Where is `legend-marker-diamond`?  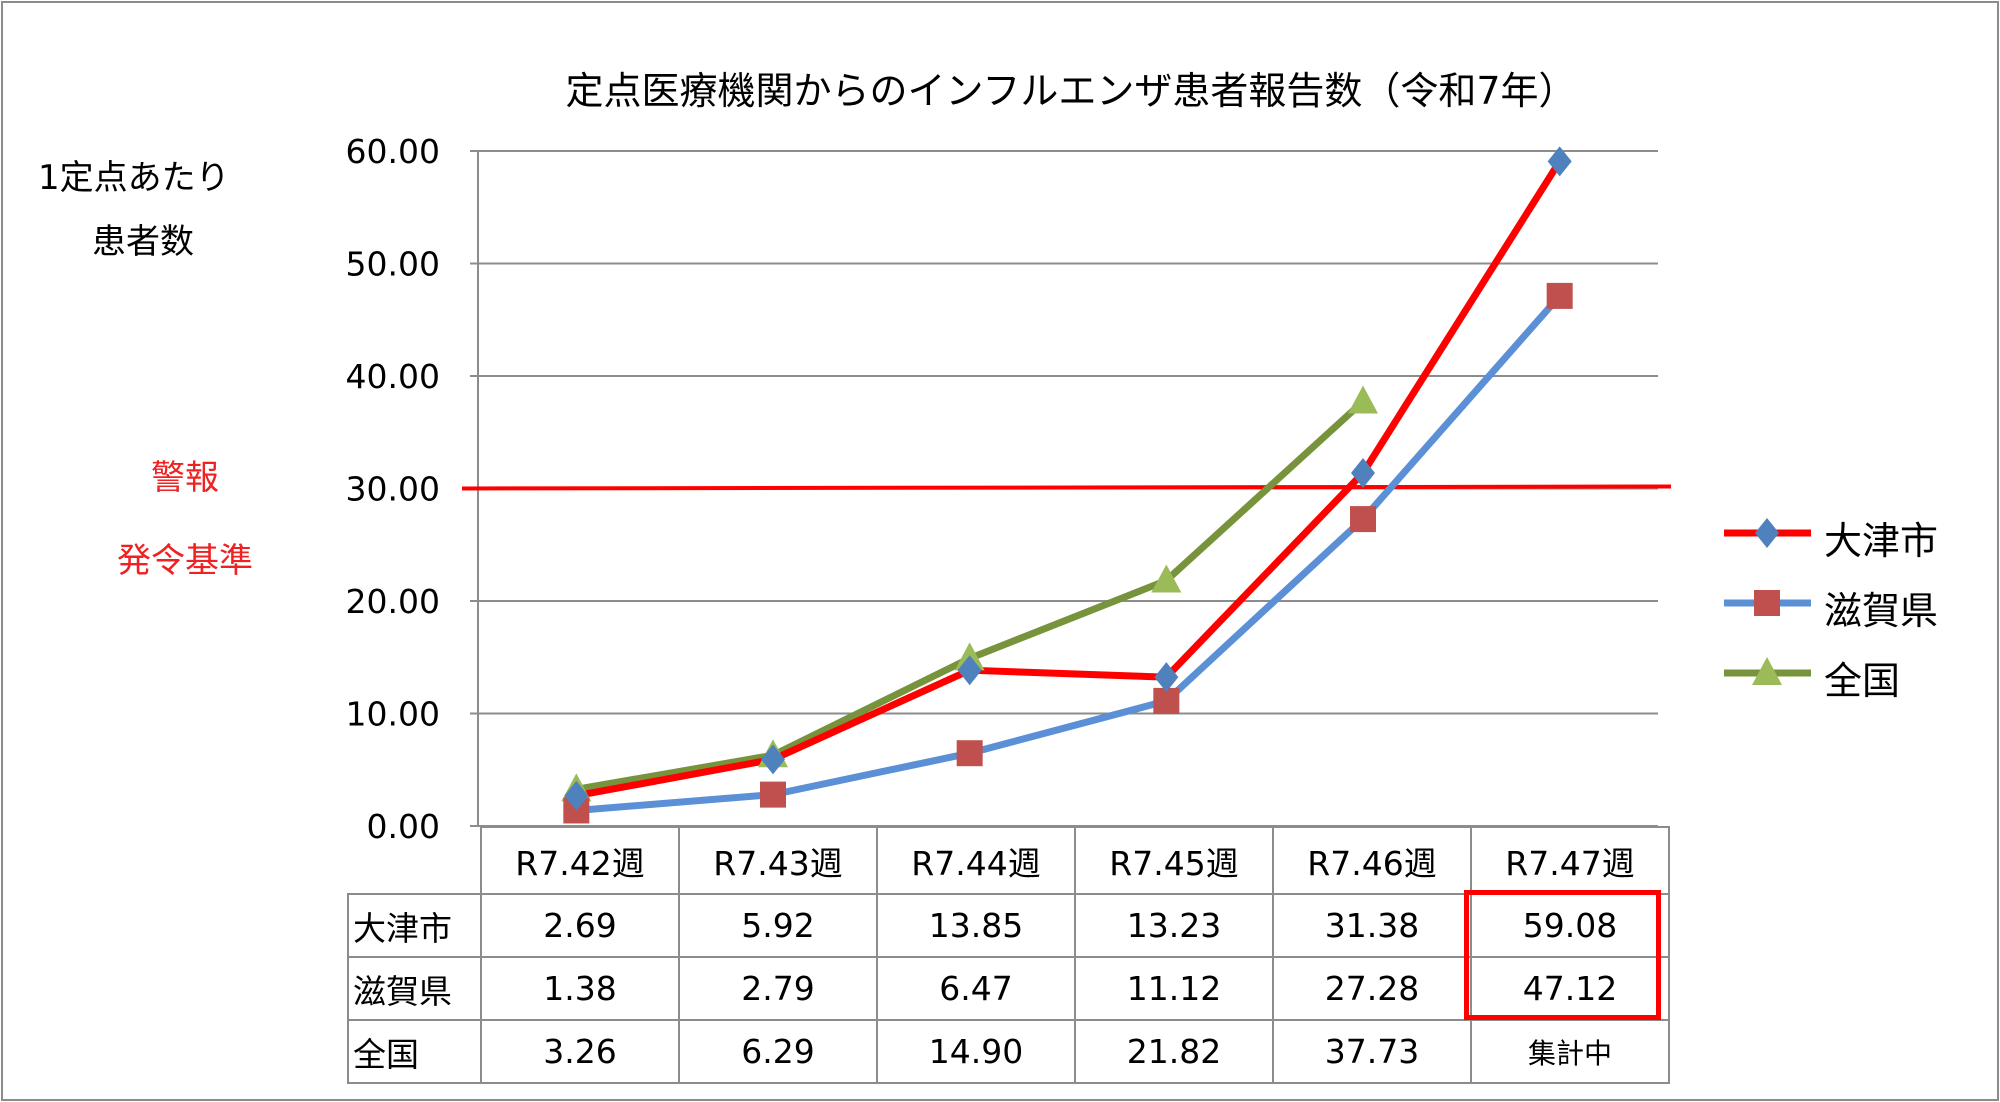
legend-marker-diamond is located at coordinates (1767, 533).